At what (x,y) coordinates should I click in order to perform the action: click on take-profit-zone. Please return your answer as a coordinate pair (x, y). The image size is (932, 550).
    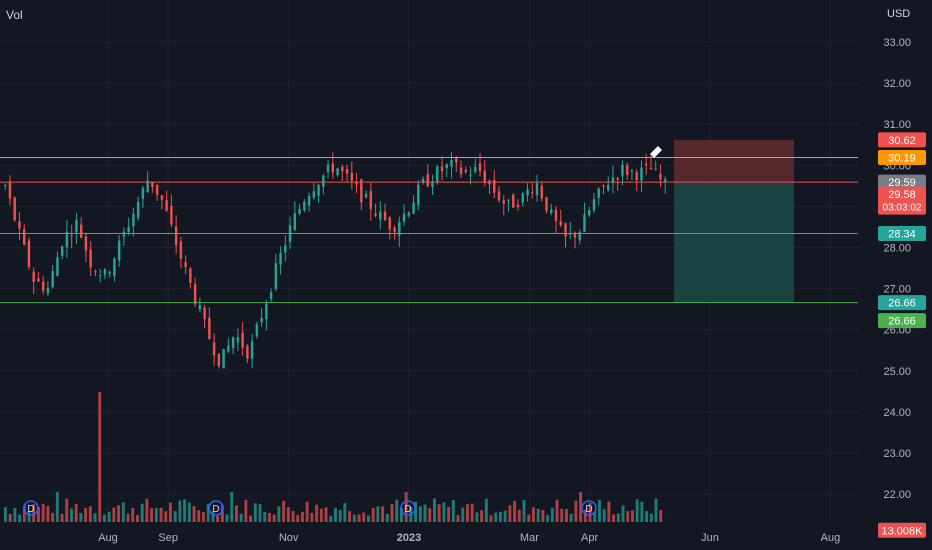
    Looking at the image, I should click on (734, 242).